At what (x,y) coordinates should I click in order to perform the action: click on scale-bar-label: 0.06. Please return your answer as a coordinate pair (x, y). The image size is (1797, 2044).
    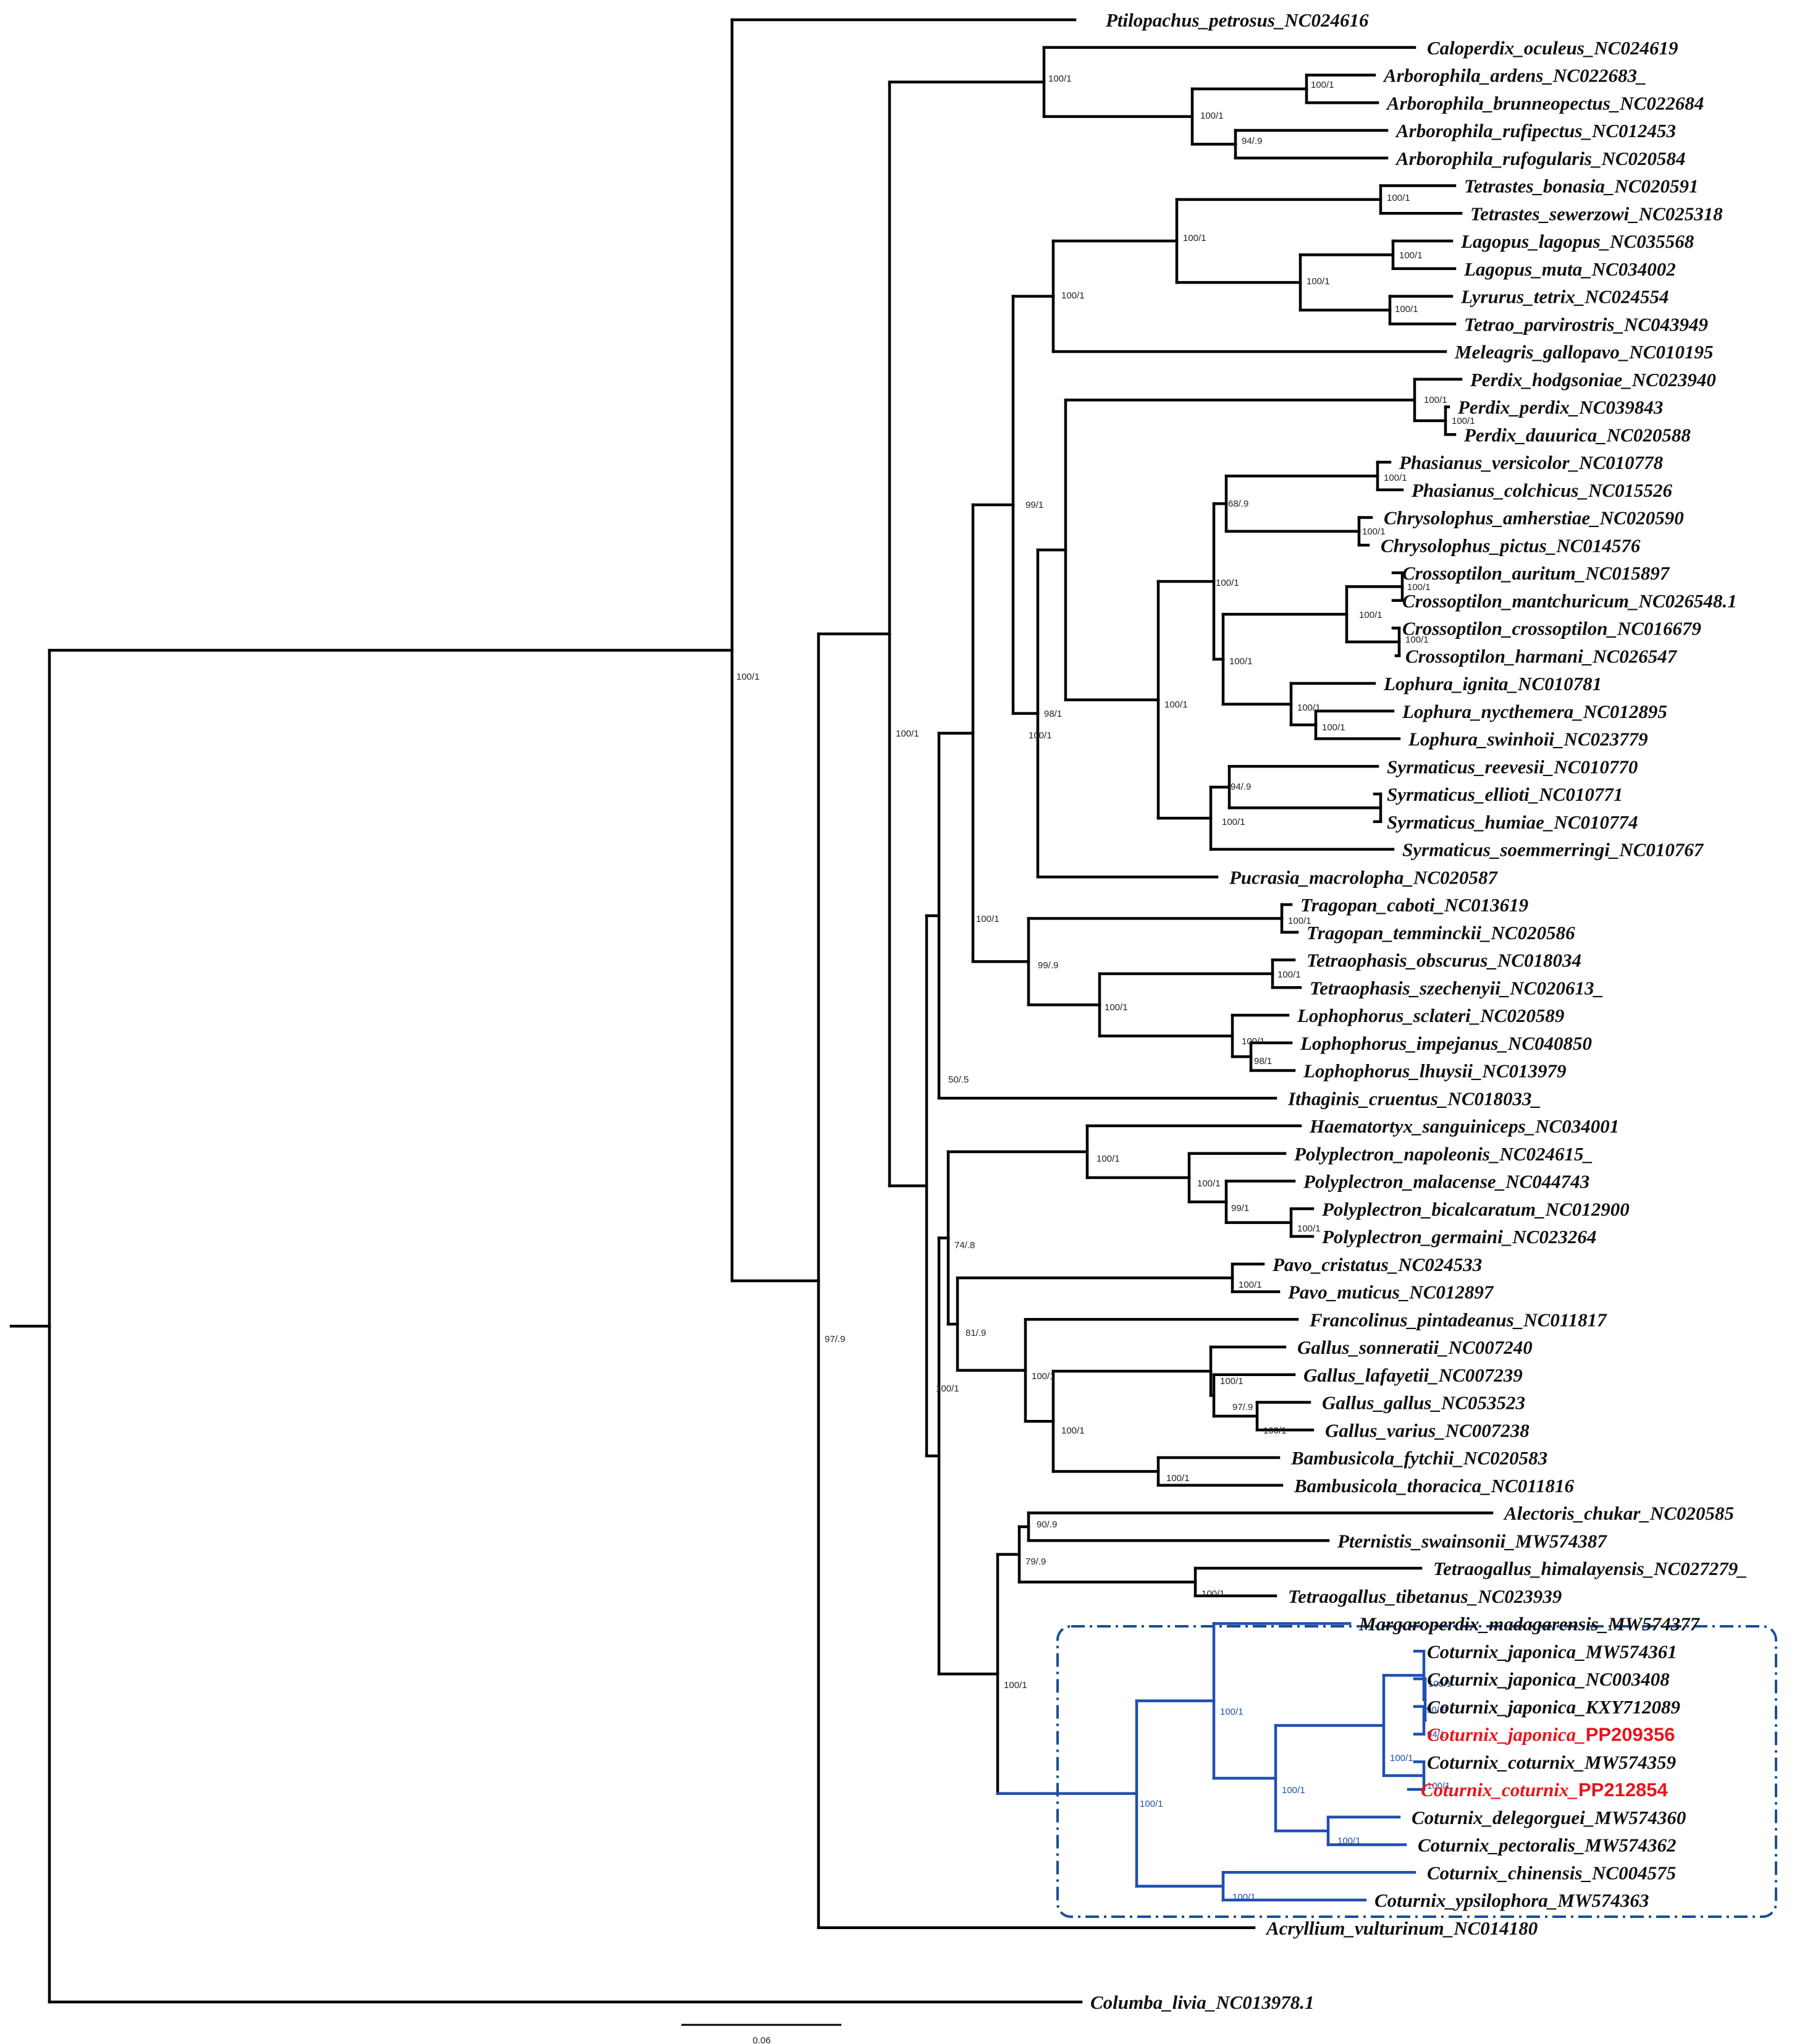
    Looking at the image, I should click on (761, 2039).